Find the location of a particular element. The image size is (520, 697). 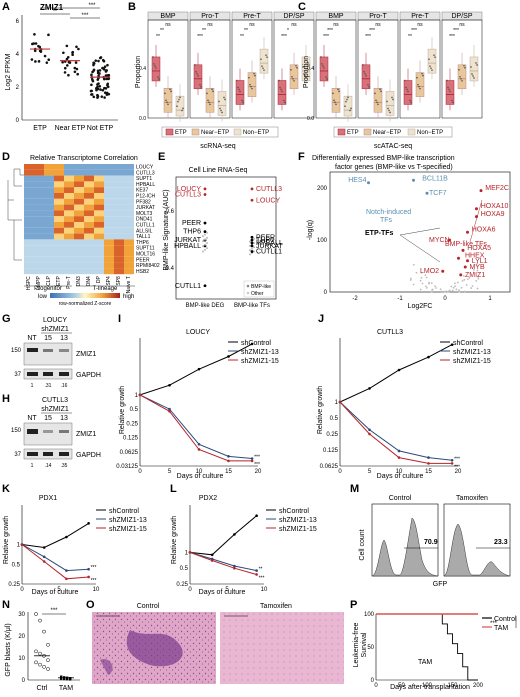

panel-d-scale-low: low is located at coordinates (43, 297).